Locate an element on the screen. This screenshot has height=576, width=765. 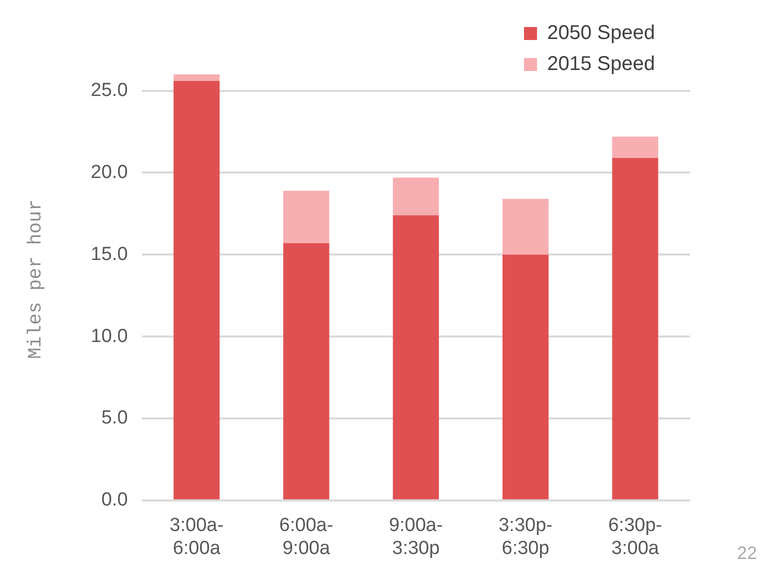
x-tick-label: 3:30p- 6:30p is located at coordinates (525, 537).